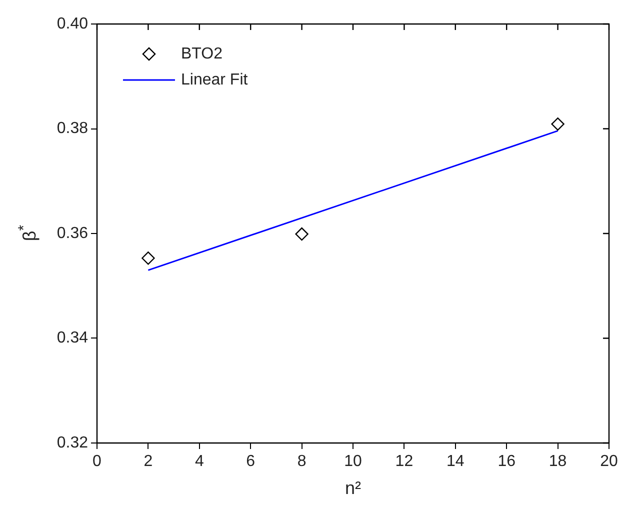 The height and width of the screenshot is (516, 623). What do you see at coordinates (72, 23) in the screenshot?
I see `y-tick-label: 0.40` at bounding box center [72, 23].